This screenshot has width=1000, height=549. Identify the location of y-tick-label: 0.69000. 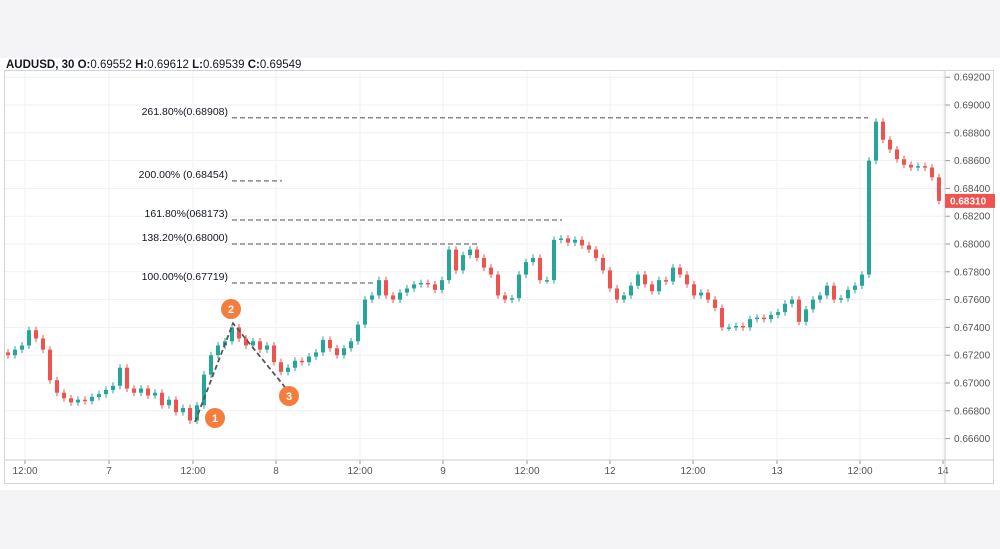
(972, 106).